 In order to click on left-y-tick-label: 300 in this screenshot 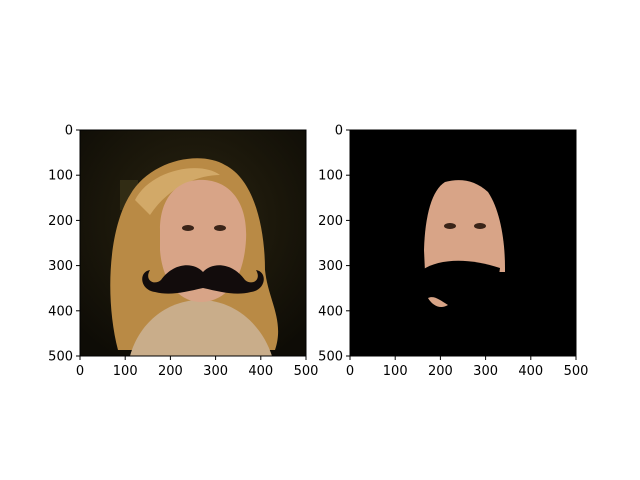, I will do `click(60, 266)`.